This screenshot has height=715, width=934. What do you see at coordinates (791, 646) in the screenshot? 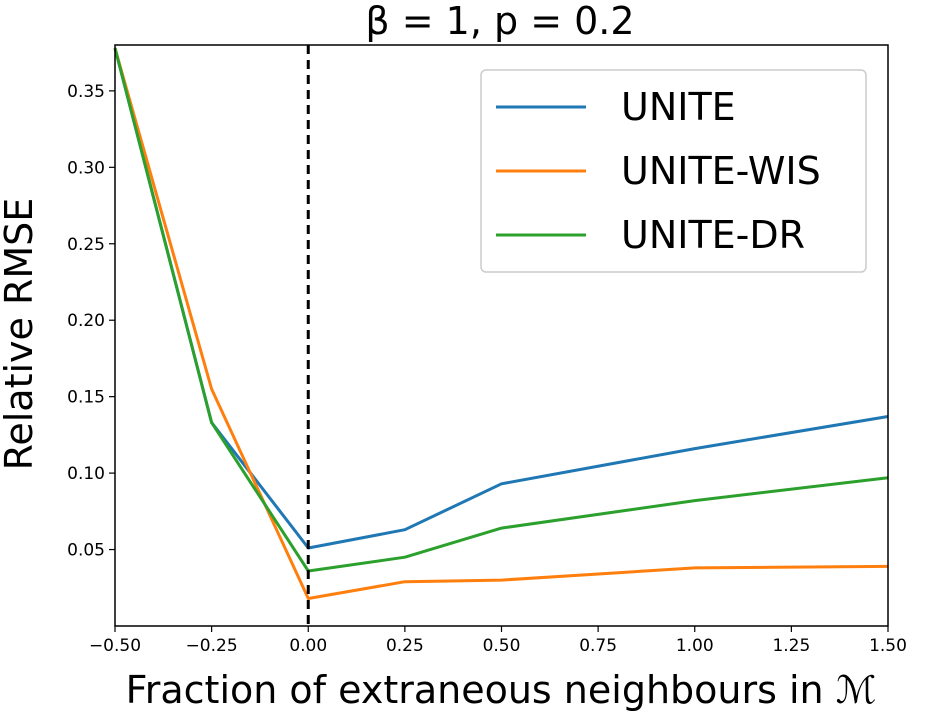
I see `x-tick-label: 1.25` at bounding box center [791, 646].